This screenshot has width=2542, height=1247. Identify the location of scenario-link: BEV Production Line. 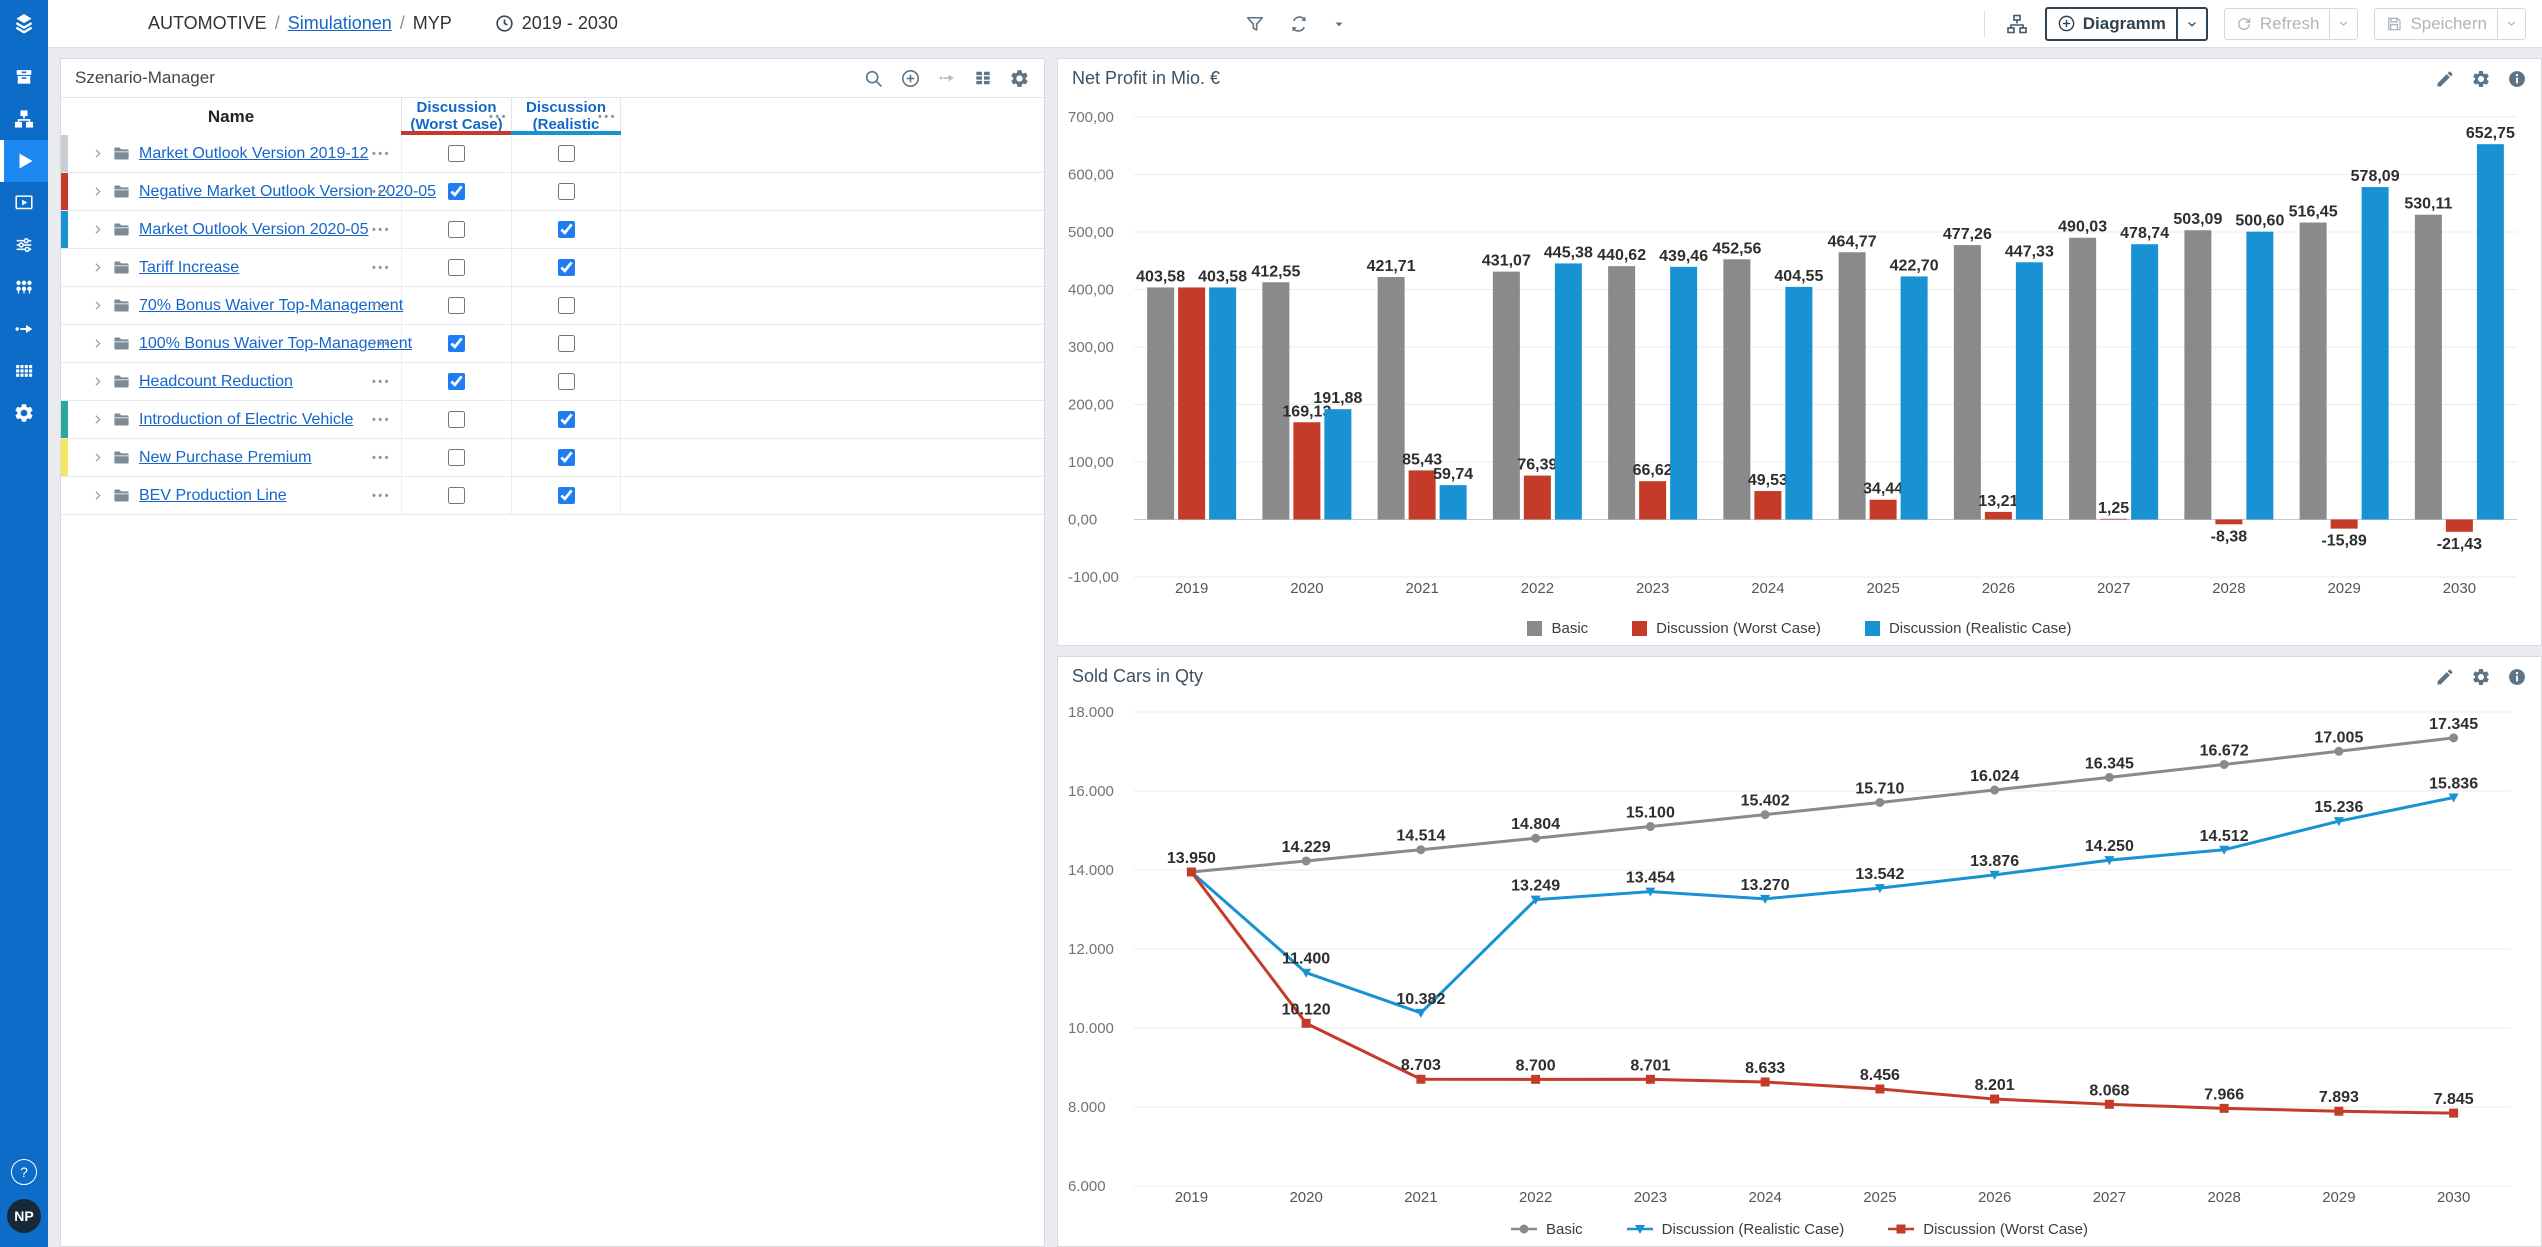
(213, 495).